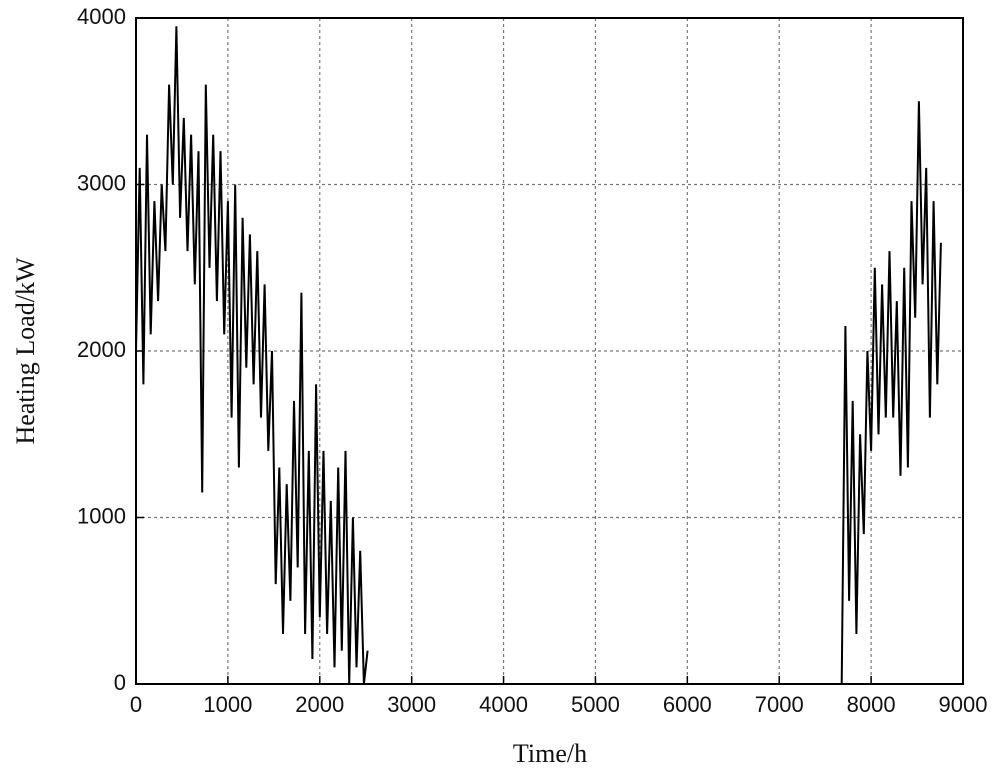 This screenshot has height=776, width=1000. Describe the element at coordinates (101, 182) in the screenshot. I see `y-tick-label: 3000` at that location.